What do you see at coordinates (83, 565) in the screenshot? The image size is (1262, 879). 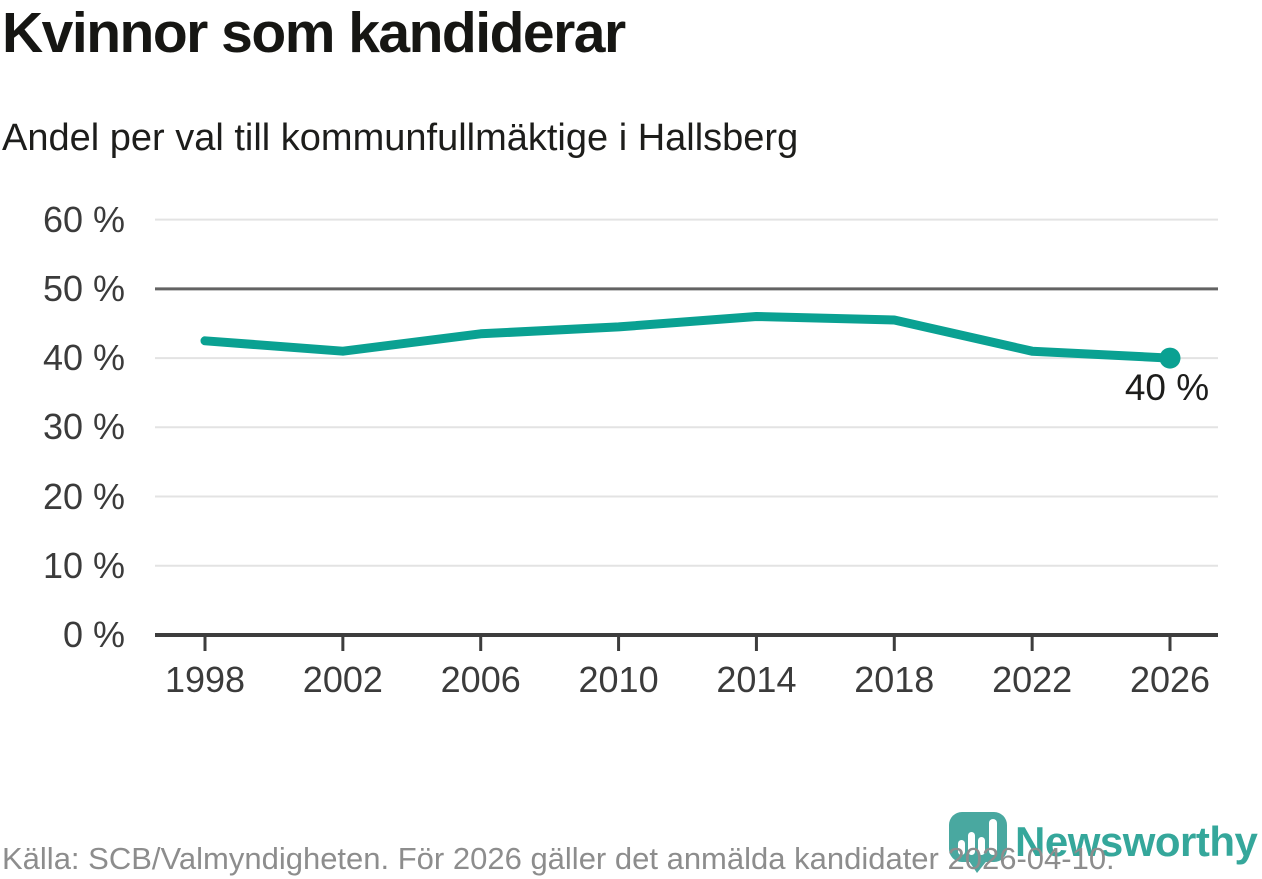 I see `y-axis-label: 10 %` at bounding box center [83, 565].